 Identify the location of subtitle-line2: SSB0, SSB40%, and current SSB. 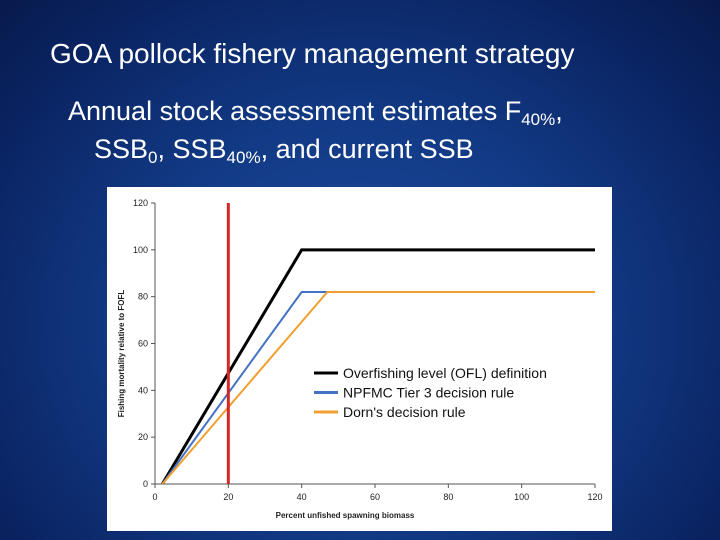
(315, 149).